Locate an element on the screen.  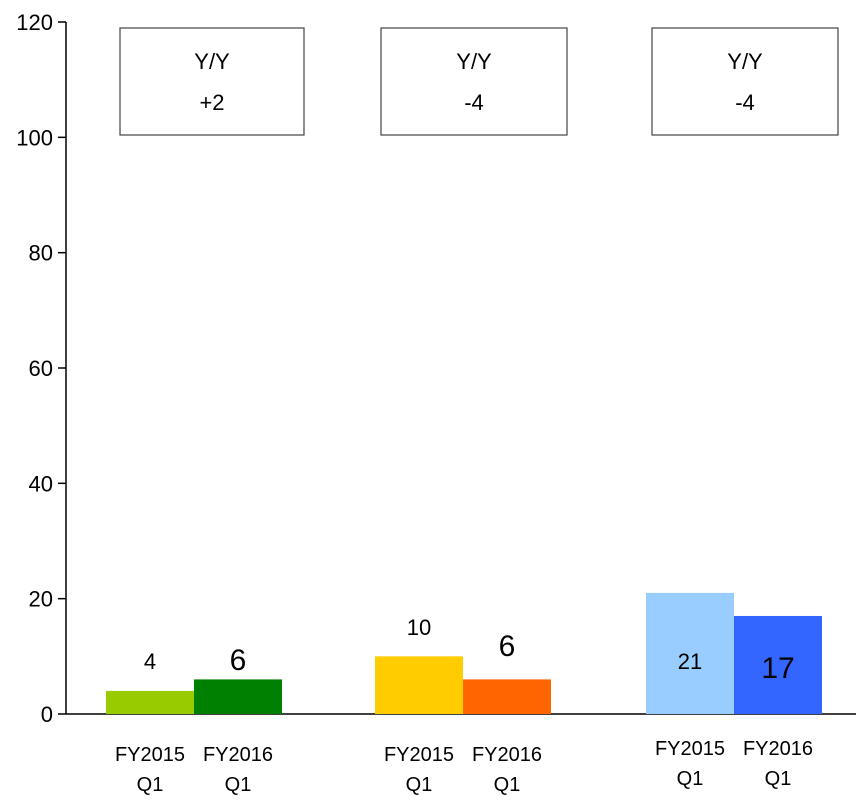
y-tick-label: 100 is located at coordinates (34, 137).